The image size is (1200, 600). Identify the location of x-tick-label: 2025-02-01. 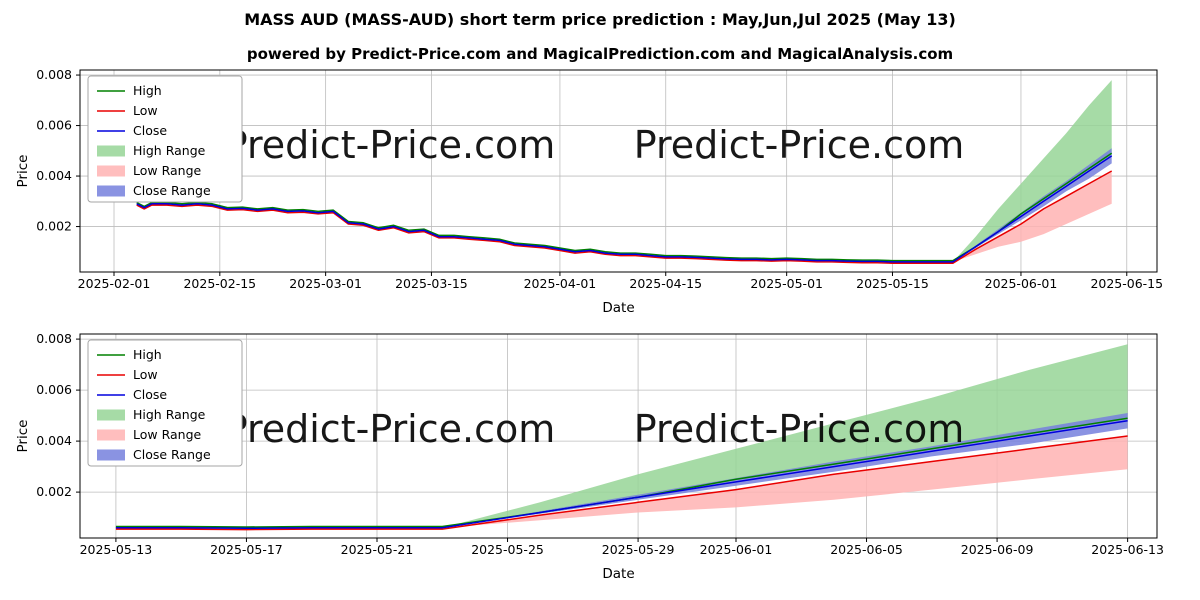
(114, 283).